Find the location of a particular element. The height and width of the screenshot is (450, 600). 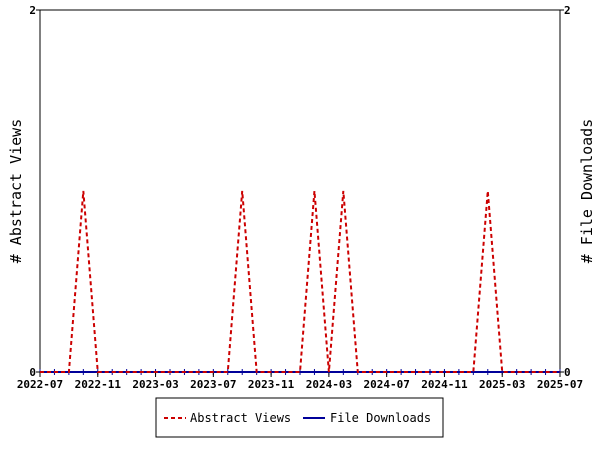

y-left-tick-label-top: 2 is located at coordinates (32, 10).